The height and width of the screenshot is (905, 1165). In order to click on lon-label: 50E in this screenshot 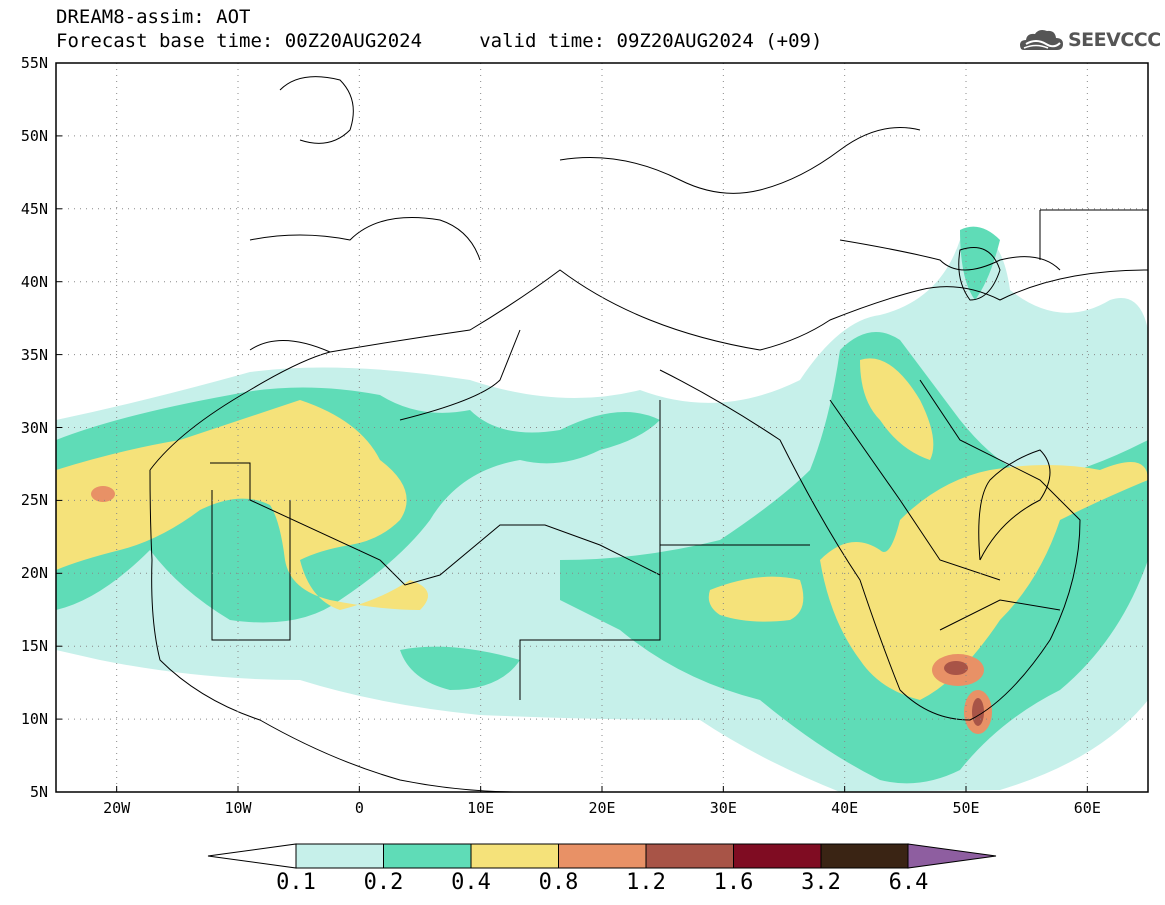, I will do `click(966, 808)`.